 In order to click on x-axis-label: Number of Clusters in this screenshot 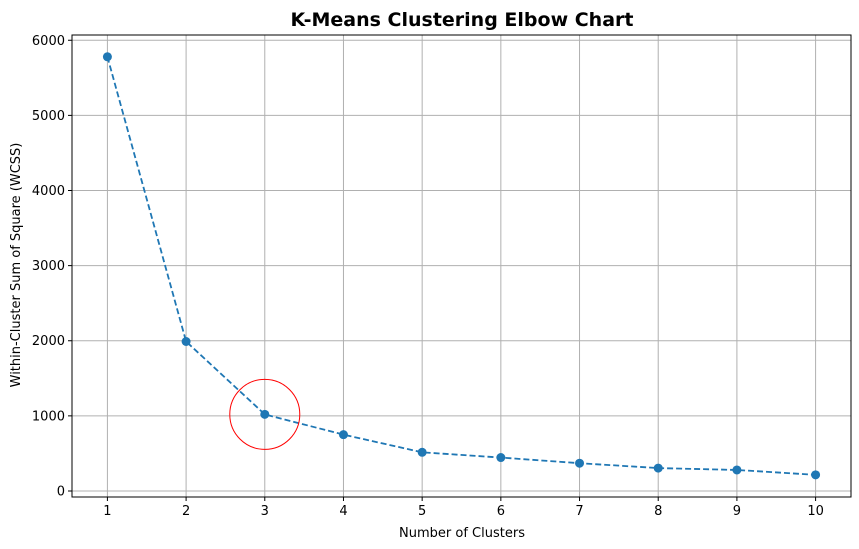, I will do `click(462, 533)`.